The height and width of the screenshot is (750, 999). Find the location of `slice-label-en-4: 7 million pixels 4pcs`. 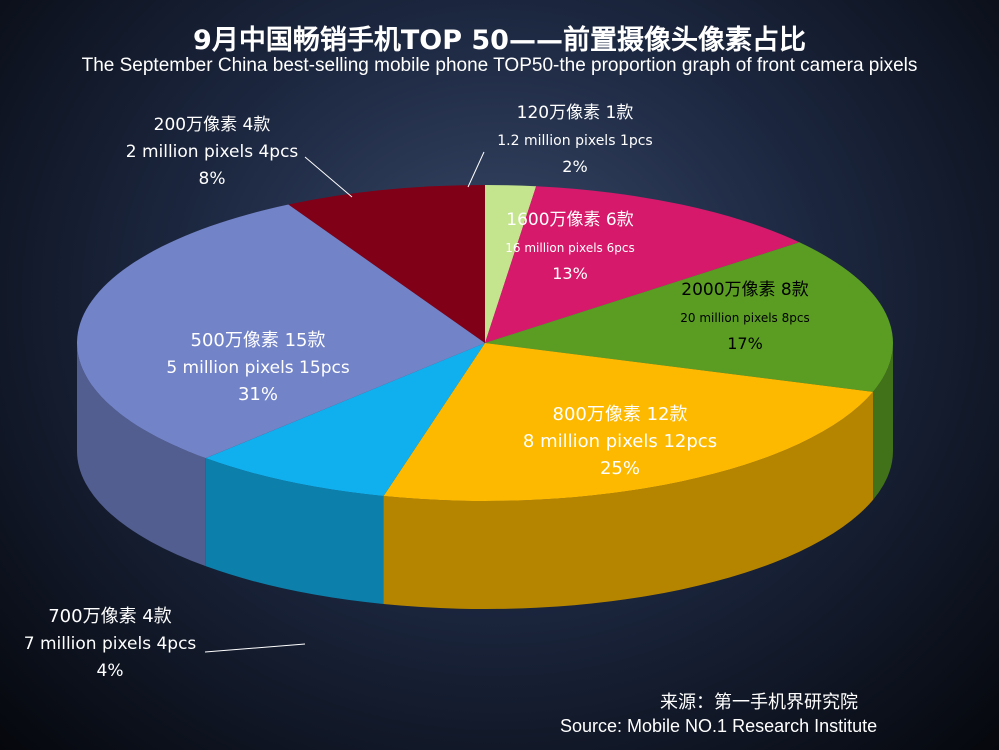

slice-label-en-4: 7 million pixels 4pcs is located at coordinates (110, 644).